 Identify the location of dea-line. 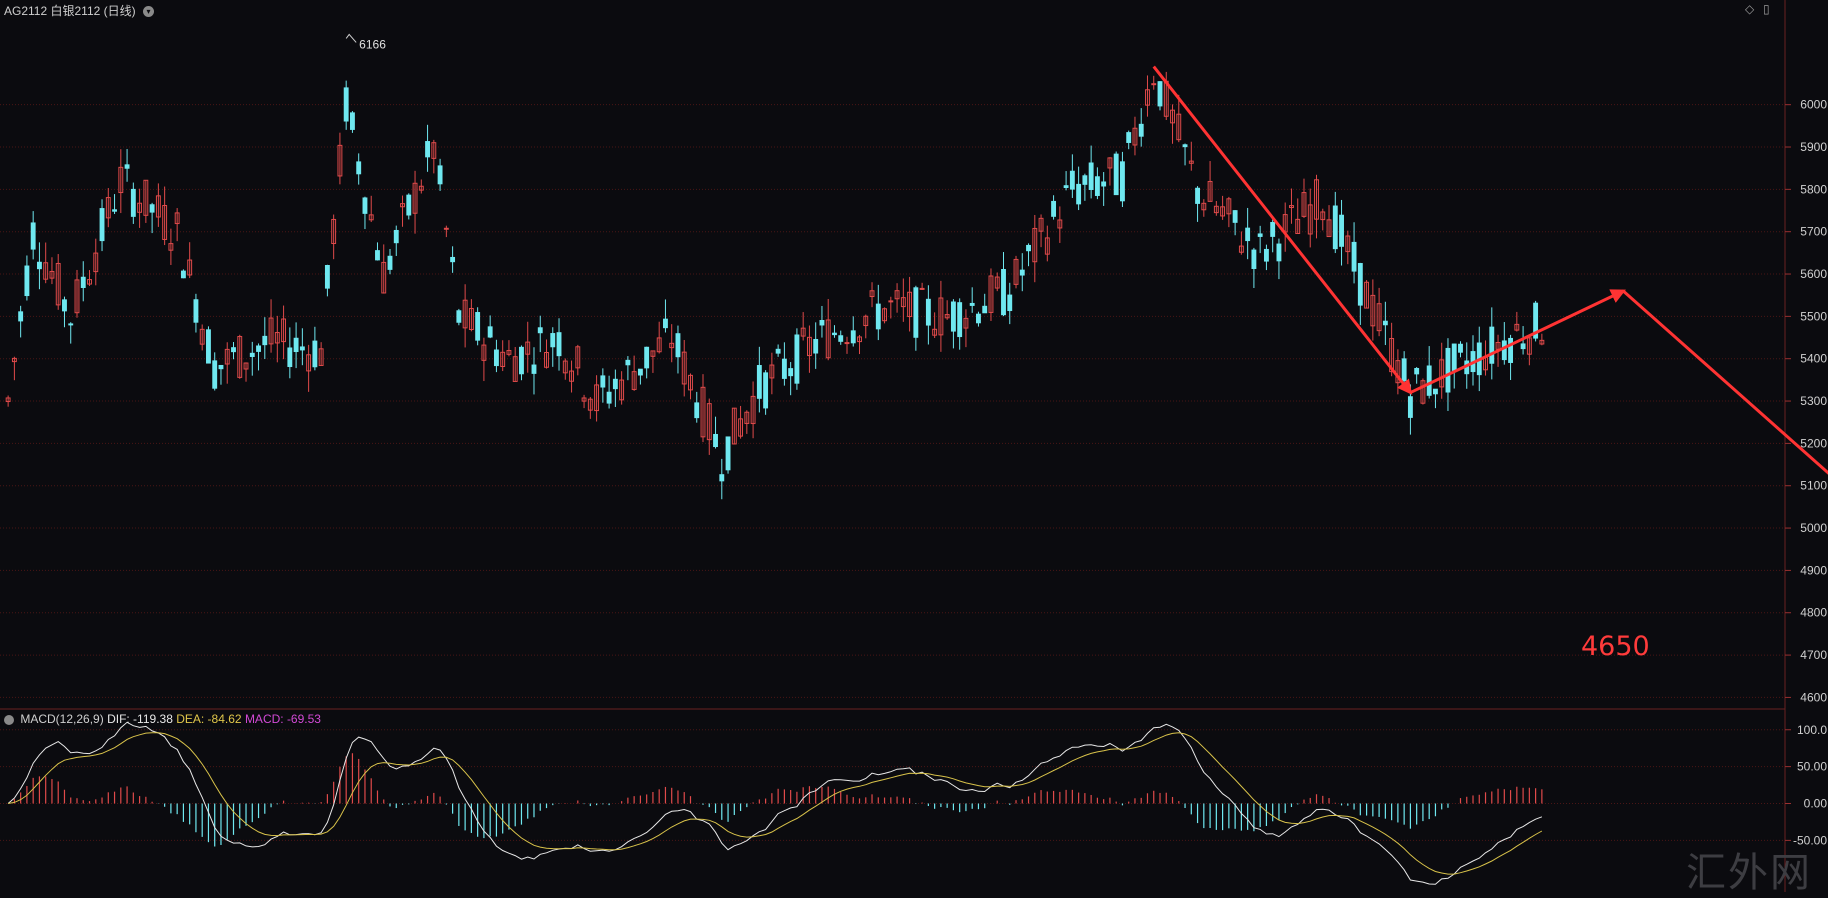
(775, 803).